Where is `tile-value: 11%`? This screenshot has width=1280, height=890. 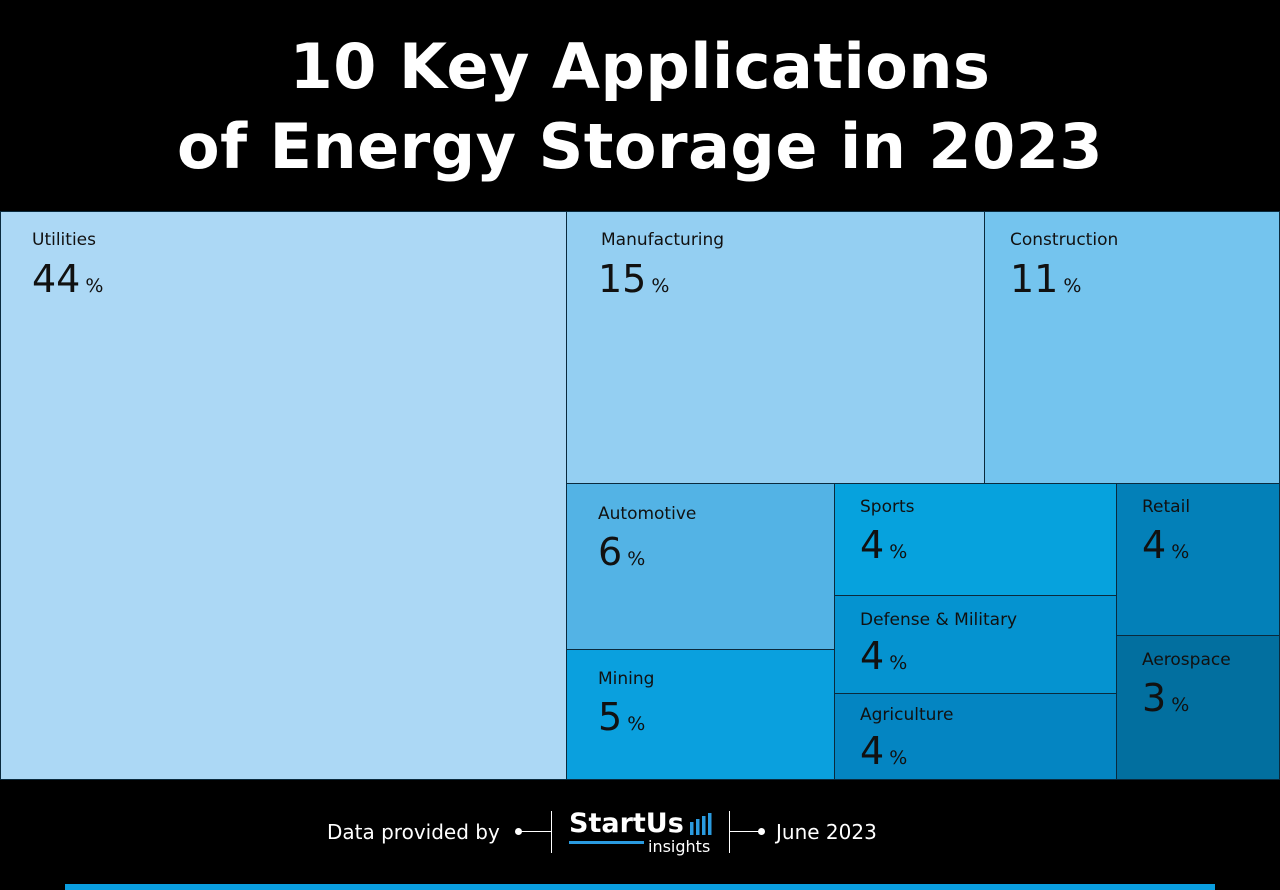 tile-value: 11% is located at coordinates (1045, 279).